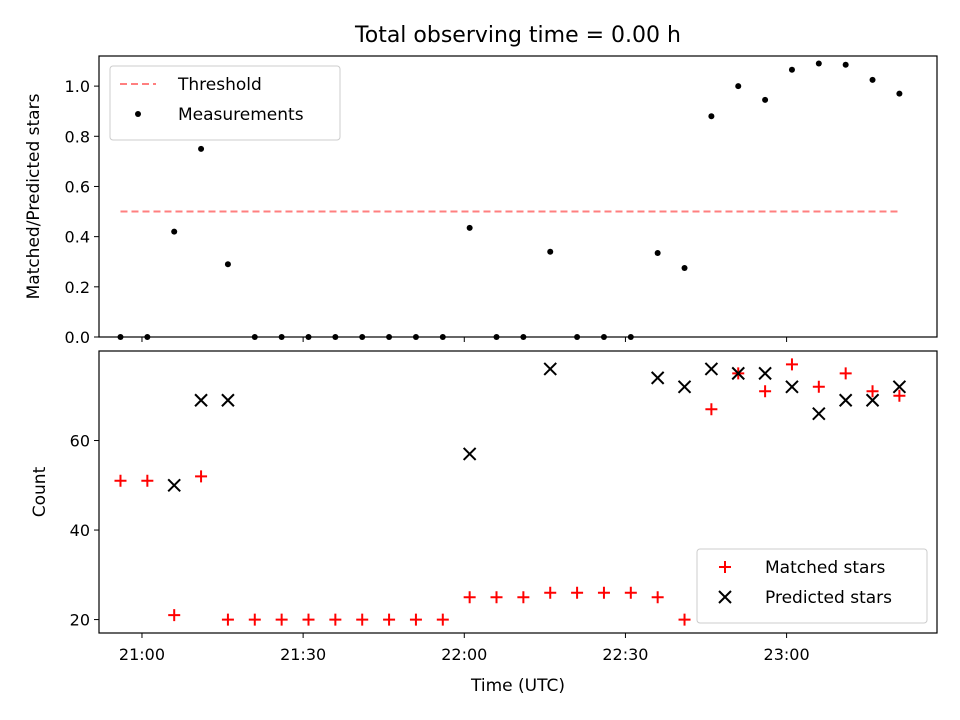 This screenshot has width=960, height=720. Describe the element at coordinates (825, 568) in the screenshot. I see `legend-label: Matched stars` at that location.